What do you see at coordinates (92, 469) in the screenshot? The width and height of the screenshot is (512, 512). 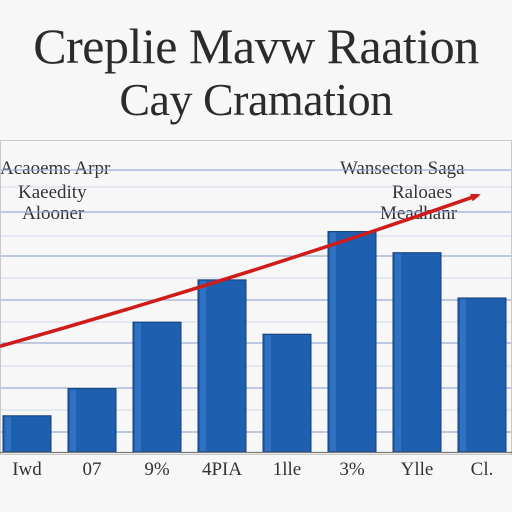 I see `x-tick-label-1: 07` at bounding box center [92, 469].